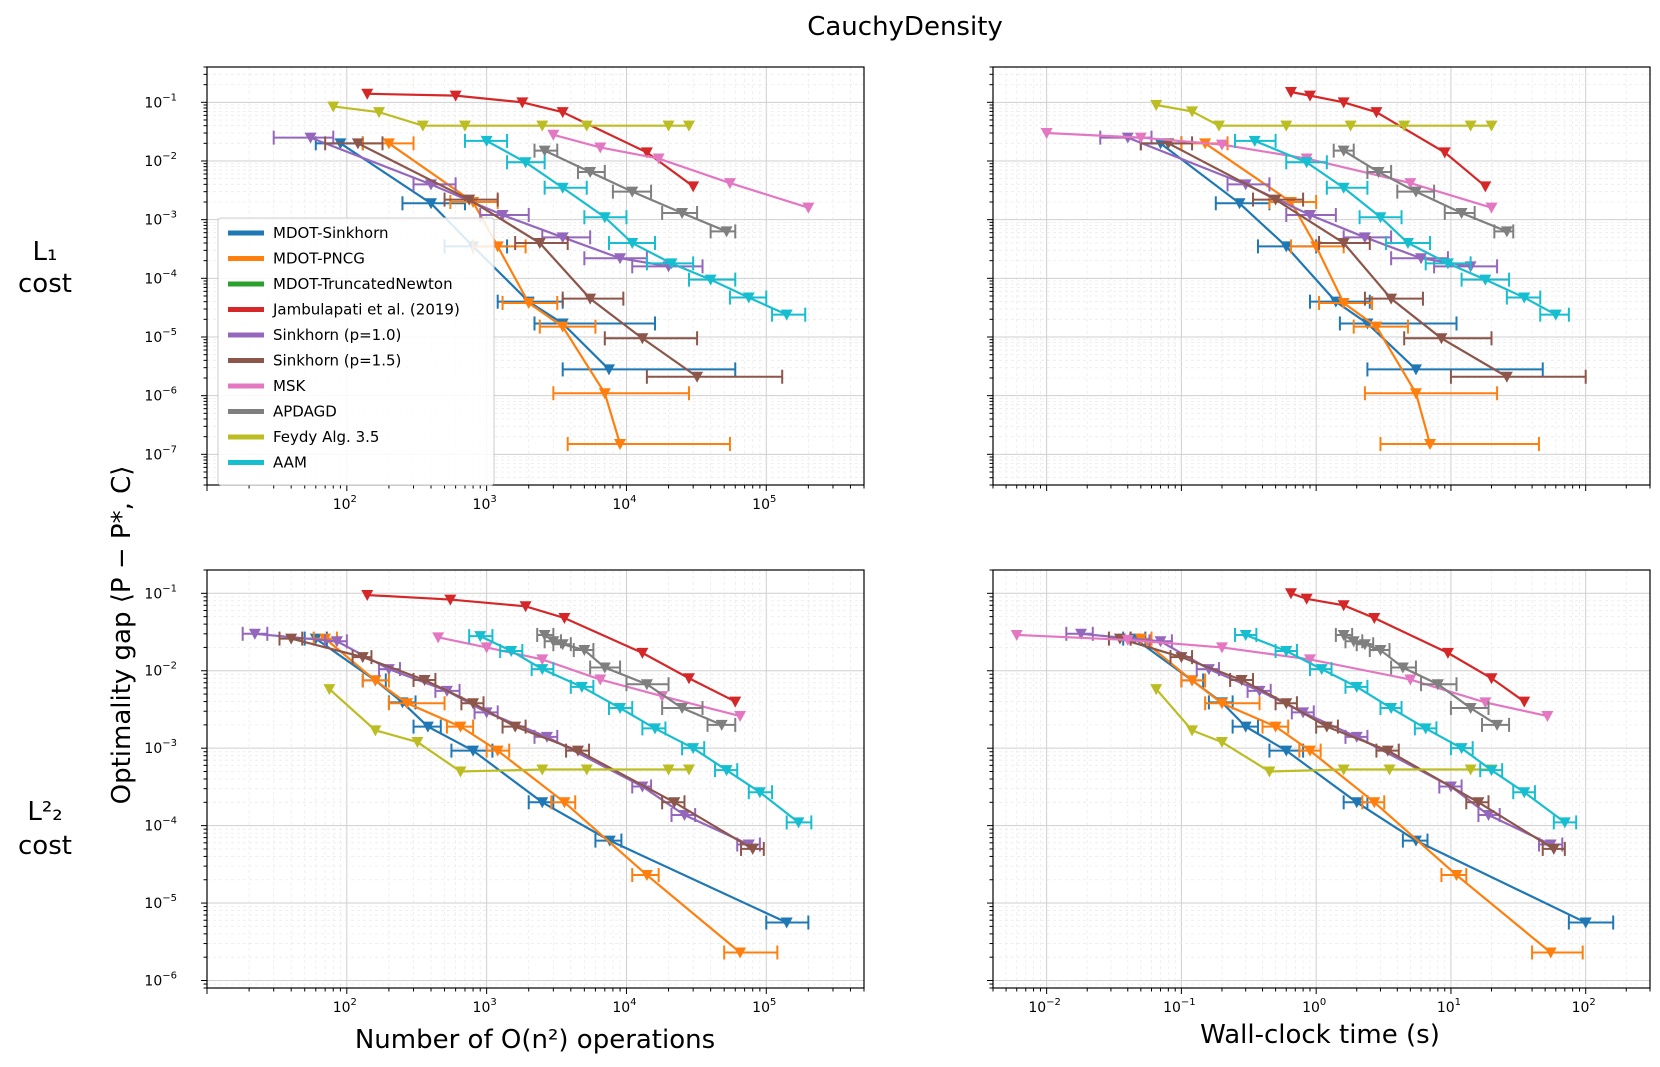 This screenshot has width=1660, height=1067. I want to click on legend-item-sinkhorn-p-1-0: Sinkhorn (p=1.0), so click(314, 335).